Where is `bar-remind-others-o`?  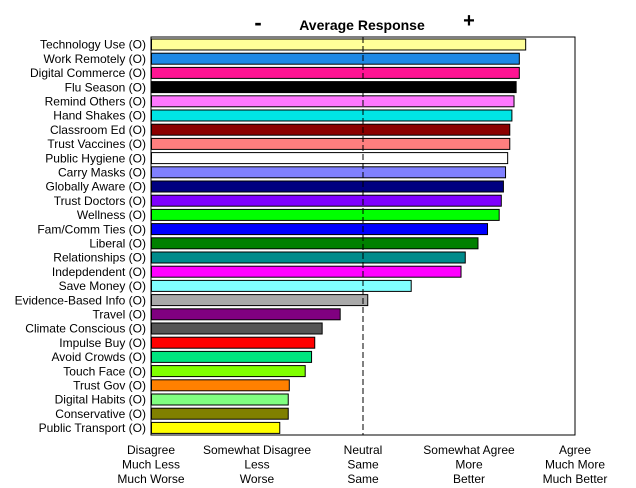 bar-remind-others-o is located at coordinates (333, 101).